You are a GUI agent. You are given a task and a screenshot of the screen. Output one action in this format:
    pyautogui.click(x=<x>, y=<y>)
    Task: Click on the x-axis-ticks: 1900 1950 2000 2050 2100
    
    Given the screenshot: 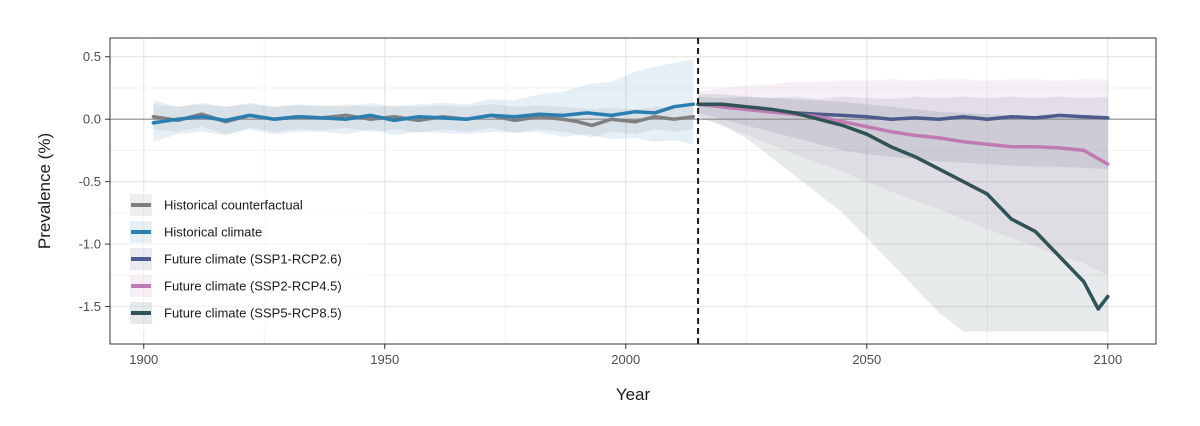 What is the action you would take?
    pyautogui.click(x=625, y=355)
    